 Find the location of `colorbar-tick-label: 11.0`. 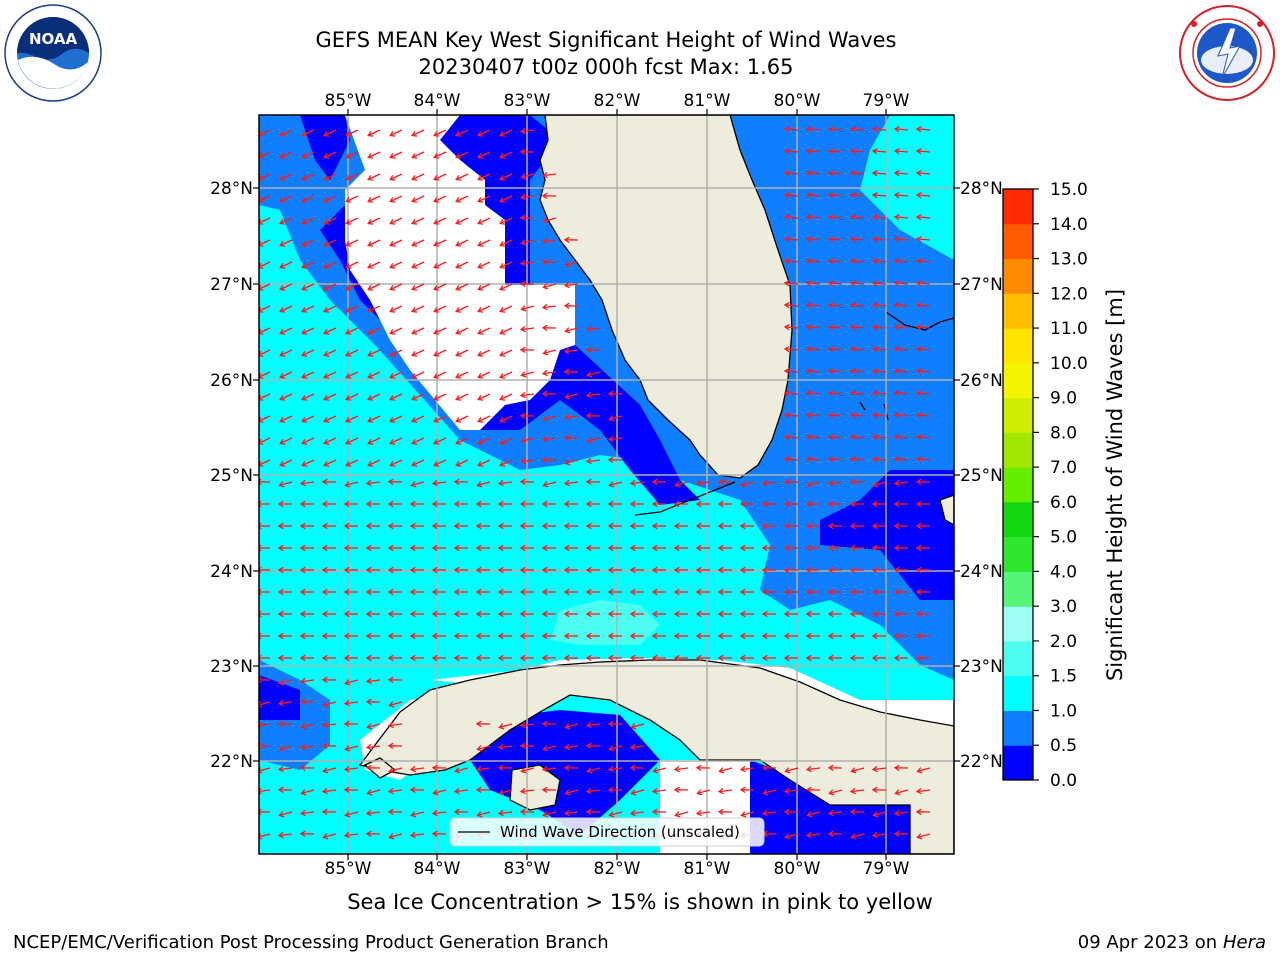

colorbar-tick-label: 11.0 is located at coordinates (1069, 329).